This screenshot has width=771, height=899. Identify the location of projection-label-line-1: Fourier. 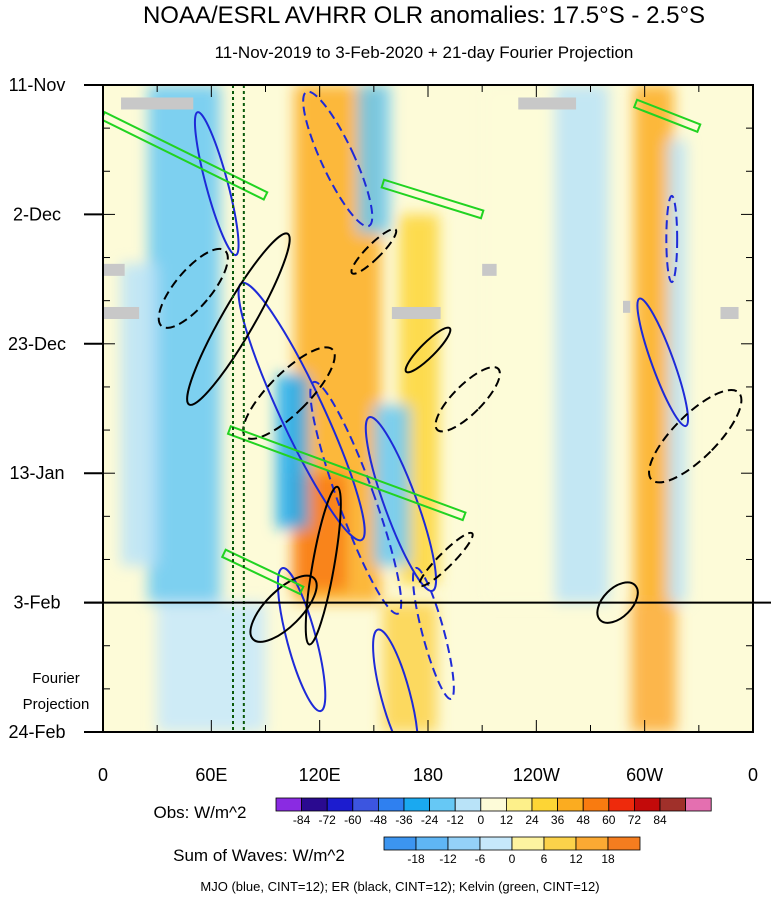
(56, 678).